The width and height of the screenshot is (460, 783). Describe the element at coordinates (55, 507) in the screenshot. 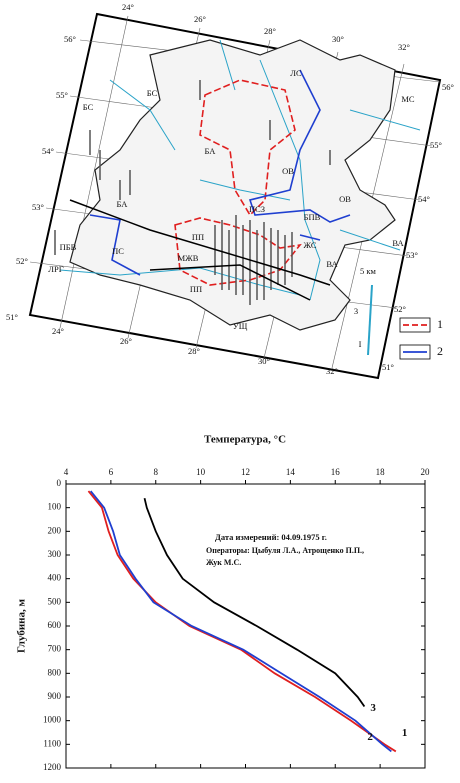

I see `y-tick-label: 100` at that location.